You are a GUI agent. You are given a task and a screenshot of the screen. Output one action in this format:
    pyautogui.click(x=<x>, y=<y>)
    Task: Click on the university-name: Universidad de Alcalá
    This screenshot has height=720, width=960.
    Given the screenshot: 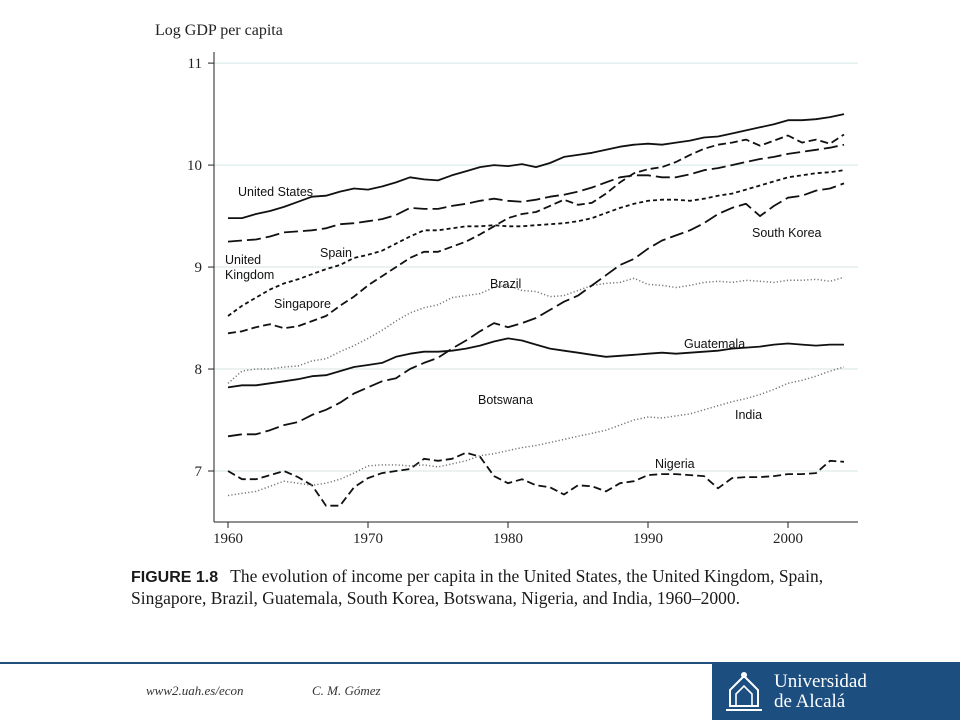 What is the action you would take?
    pyautogui.click(x=820, y=692)
    